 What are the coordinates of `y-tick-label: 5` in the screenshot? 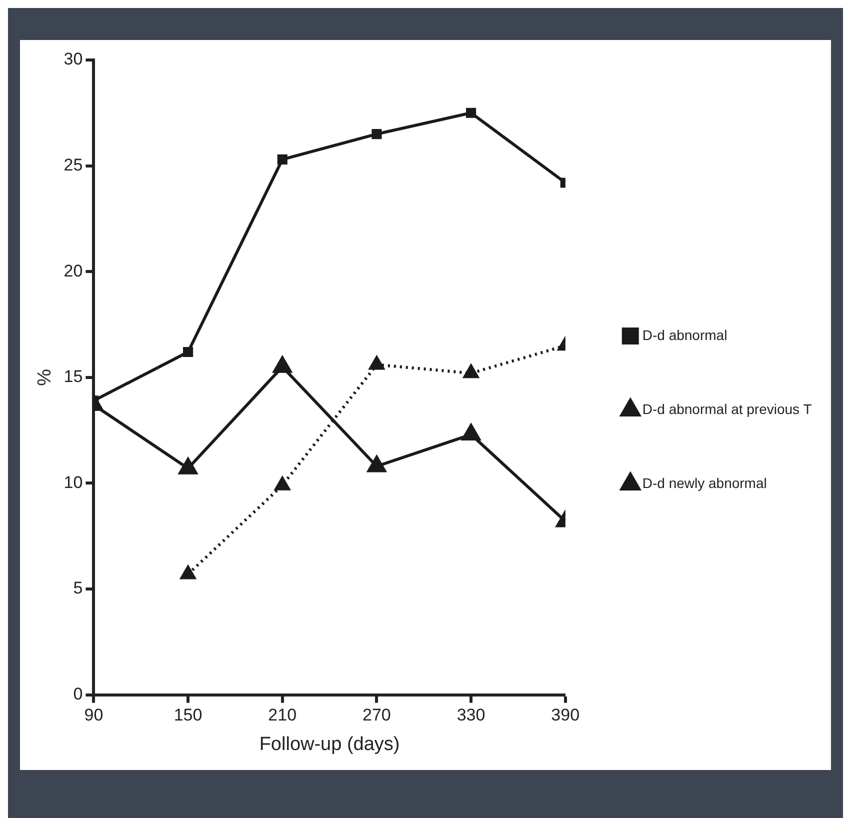 It's located at (78, 588).